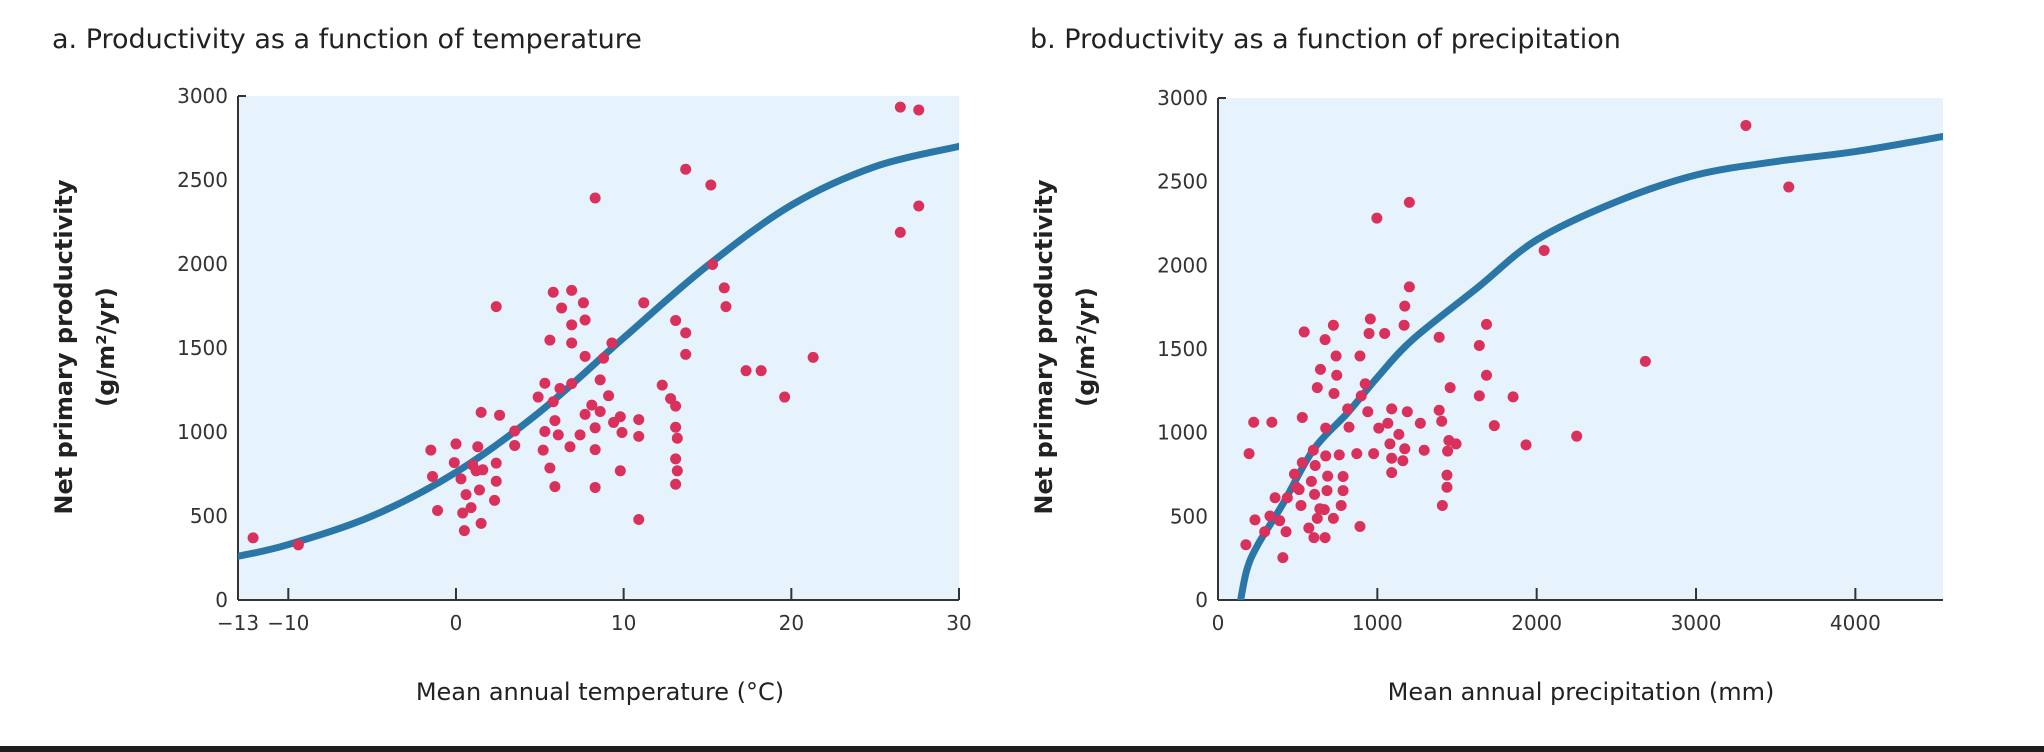  I want to click on y-tick-label: 1000, so click(202, 432).